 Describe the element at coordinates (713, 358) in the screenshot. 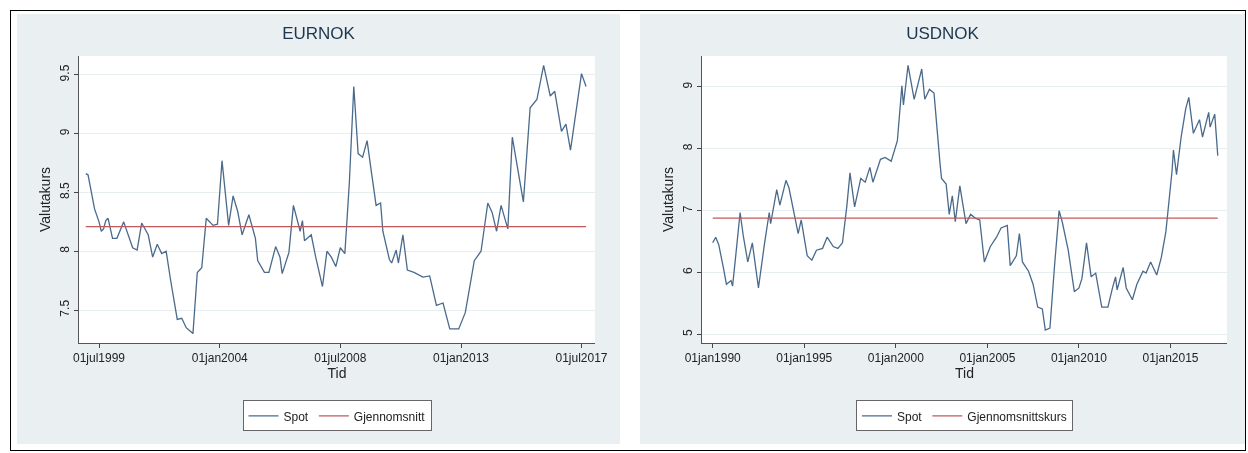

I see `x-tick-label: 01jan1990` at that location.